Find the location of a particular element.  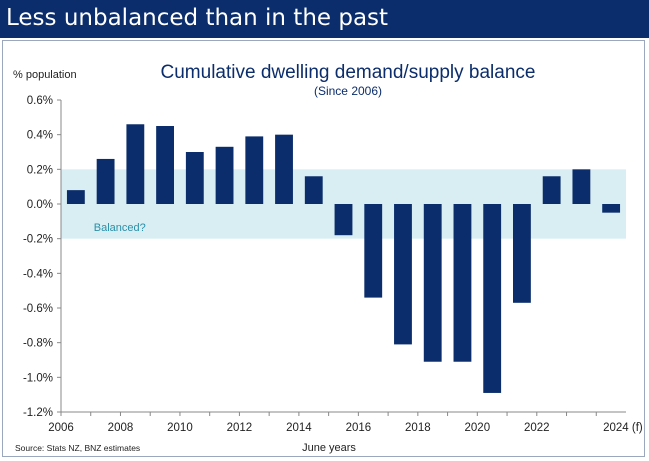

bar-2022 is located at coordinates (551, 190).